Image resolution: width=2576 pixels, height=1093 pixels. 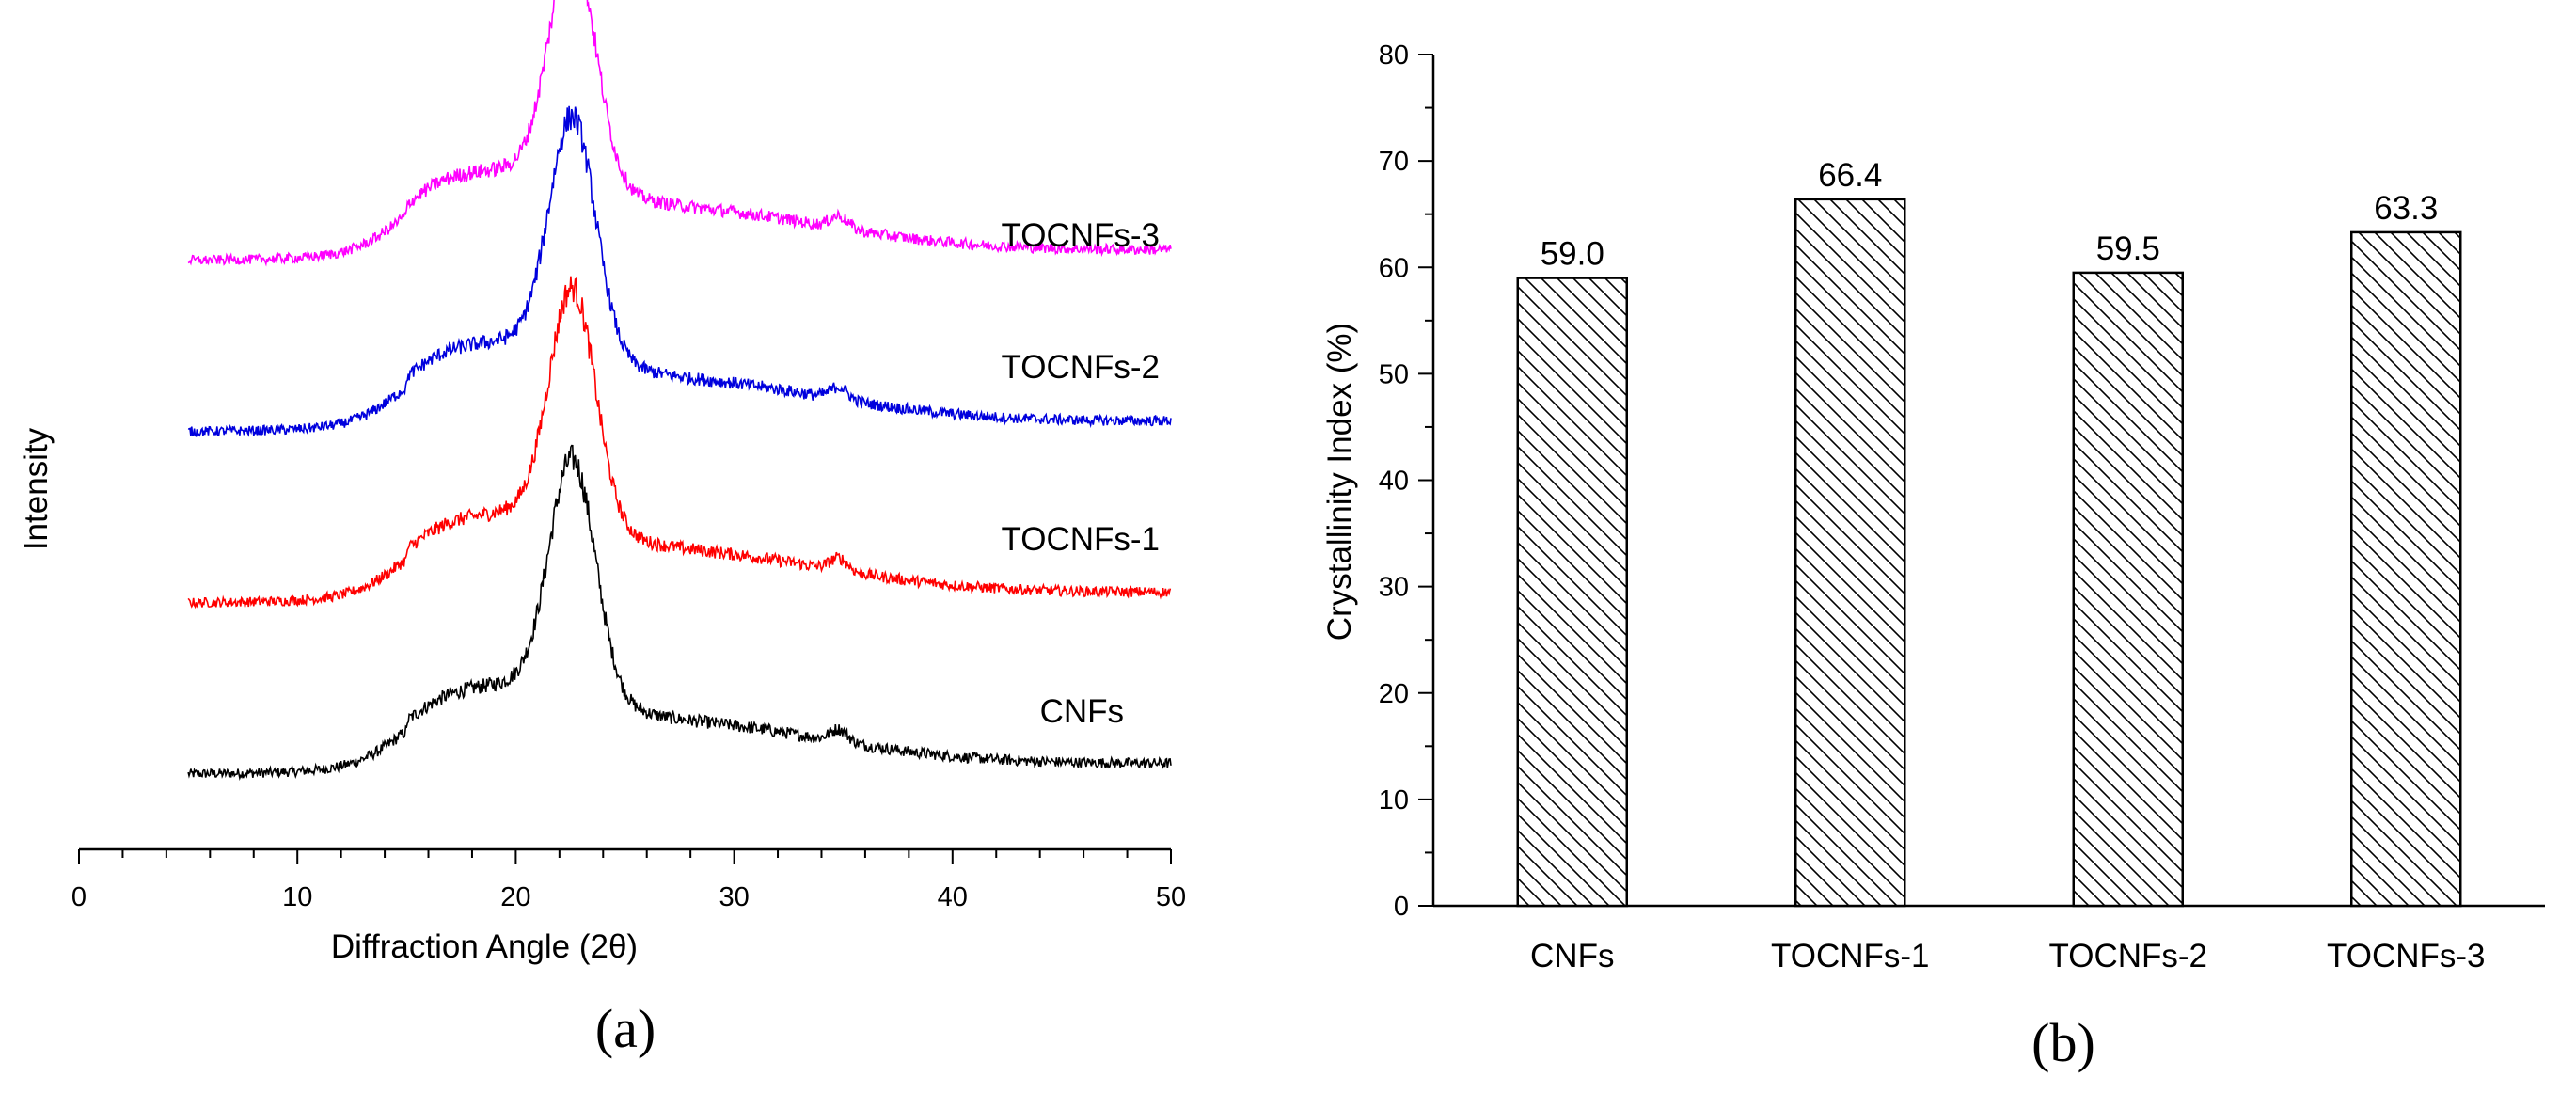 I want to click on ci-bar-cnfs, so click(x=1572, y=592).